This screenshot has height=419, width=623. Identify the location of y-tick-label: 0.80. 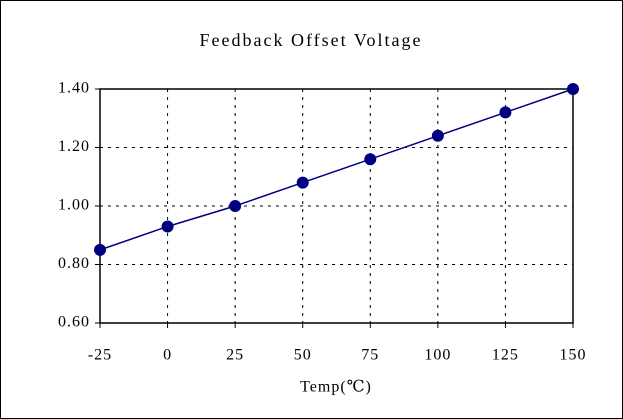
(74, 263).